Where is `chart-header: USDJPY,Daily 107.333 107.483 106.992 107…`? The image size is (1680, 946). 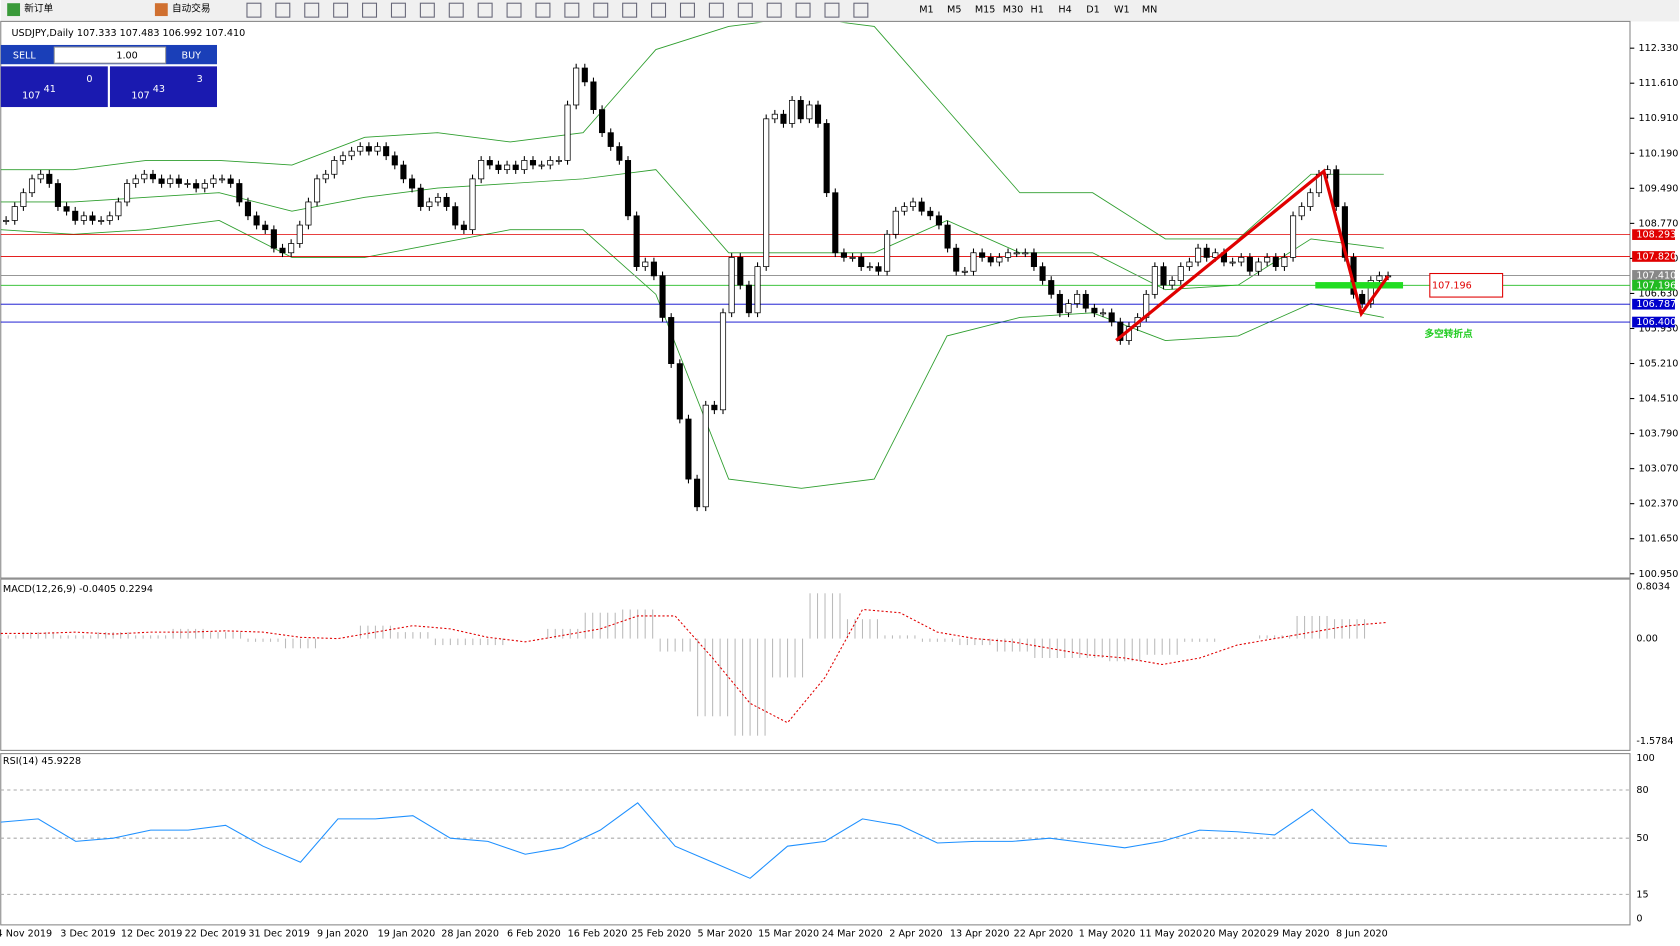 chart-header: USDJPY,Daily 107.333 107.483 106.992 107… is located at coordinates (128, 33).